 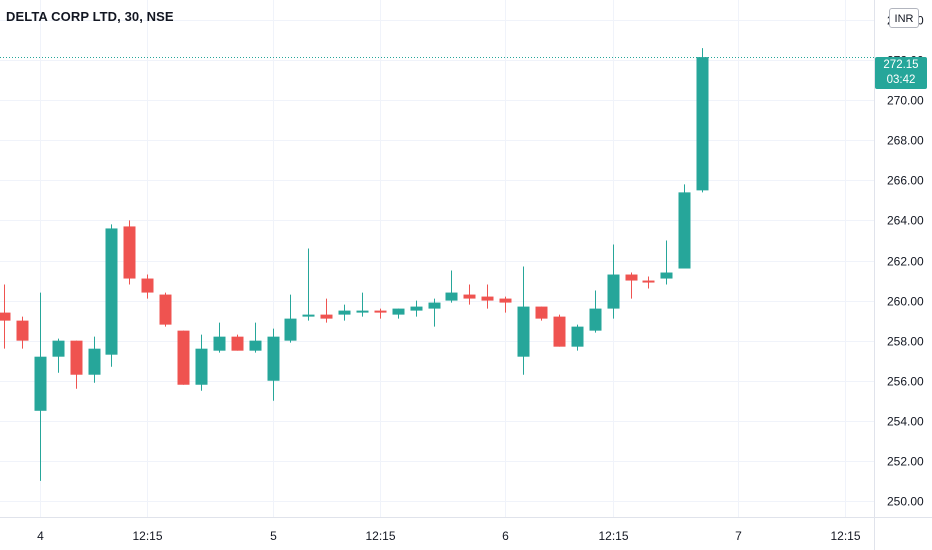 I want to click on price-tick-label: 268.00, so click(x=905, y=141).